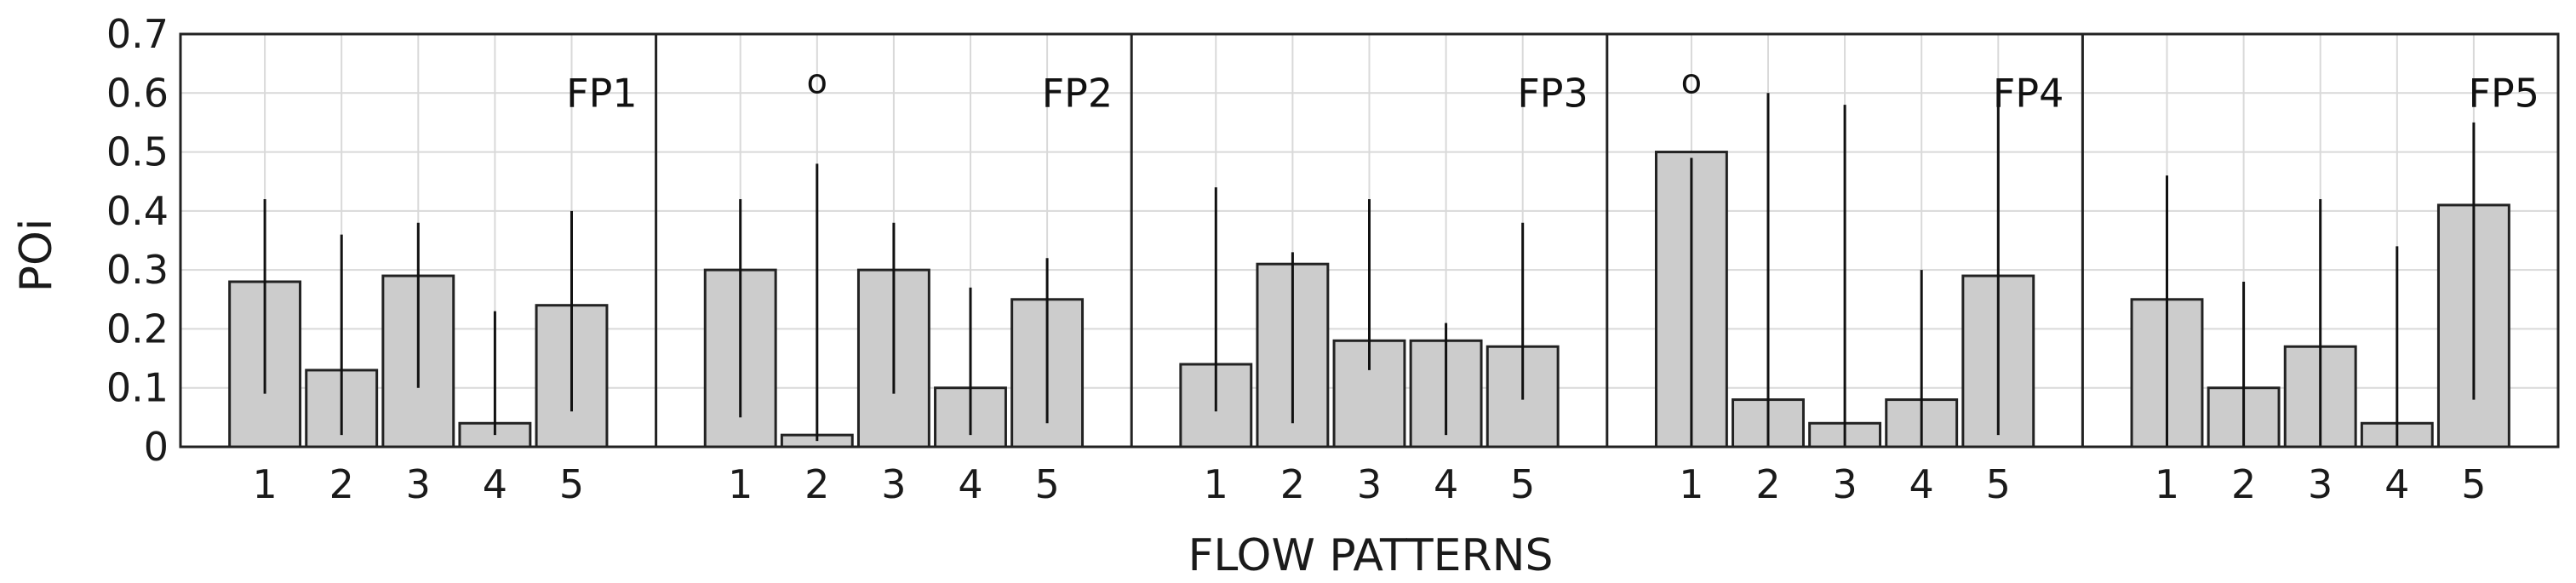  I want to click on y-tick-label: 0.6, so click(138, 93).